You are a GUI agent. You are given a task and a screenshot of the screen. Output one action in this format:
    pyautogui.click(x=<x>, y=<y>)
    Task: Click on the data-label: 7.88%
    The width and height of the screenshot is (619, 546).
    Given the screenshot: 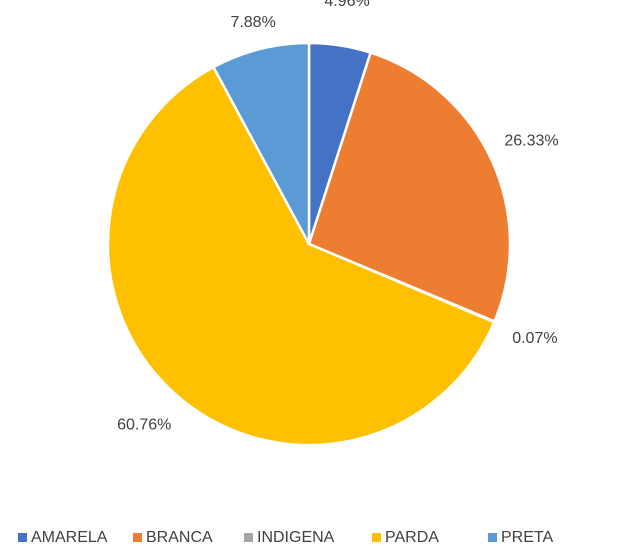 What is the action you would take?
    pyautogui.click(x=252, y=22)
    